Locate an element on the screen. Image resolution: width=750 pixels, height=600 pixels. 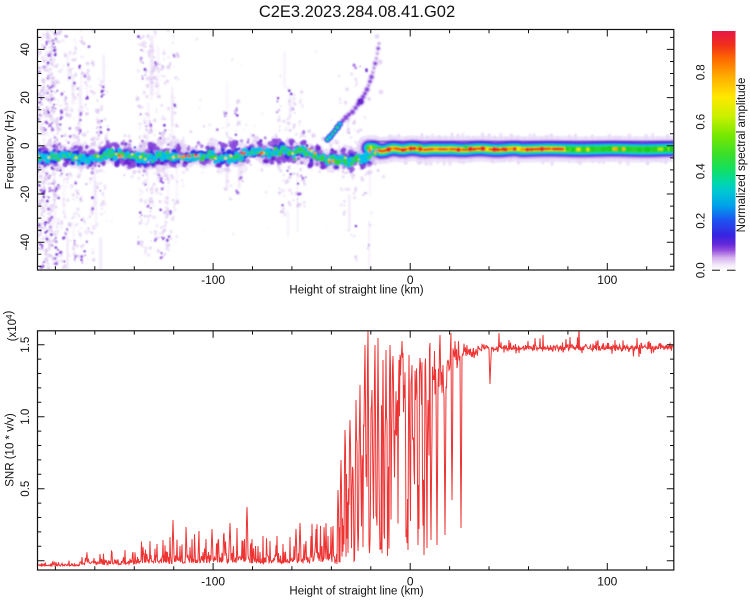
svg-text: 1.0 is located at coordinates (26, 417).